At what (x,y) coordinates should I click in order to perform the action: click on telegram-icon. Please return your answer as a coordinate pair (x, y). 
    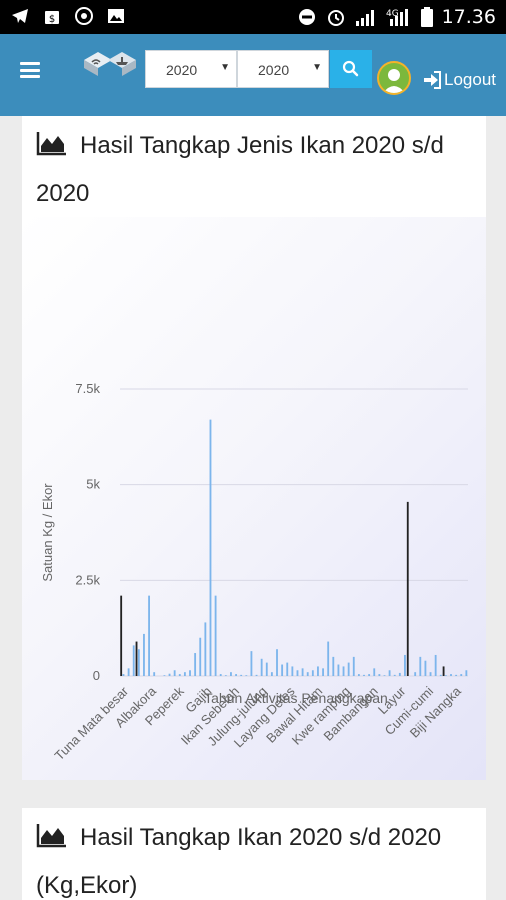
    Looking at the image, I should click on (20, 16).